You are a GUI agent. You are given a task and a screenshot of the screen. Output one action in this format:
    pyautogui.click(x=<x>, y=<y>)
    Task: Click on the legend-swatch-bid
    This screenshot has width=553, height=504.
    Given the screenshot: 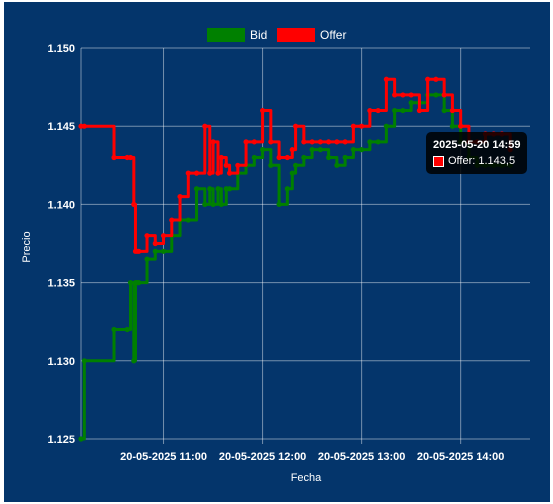 What is the action you would take?
    pyautogui.click(x=226, y=35)
    